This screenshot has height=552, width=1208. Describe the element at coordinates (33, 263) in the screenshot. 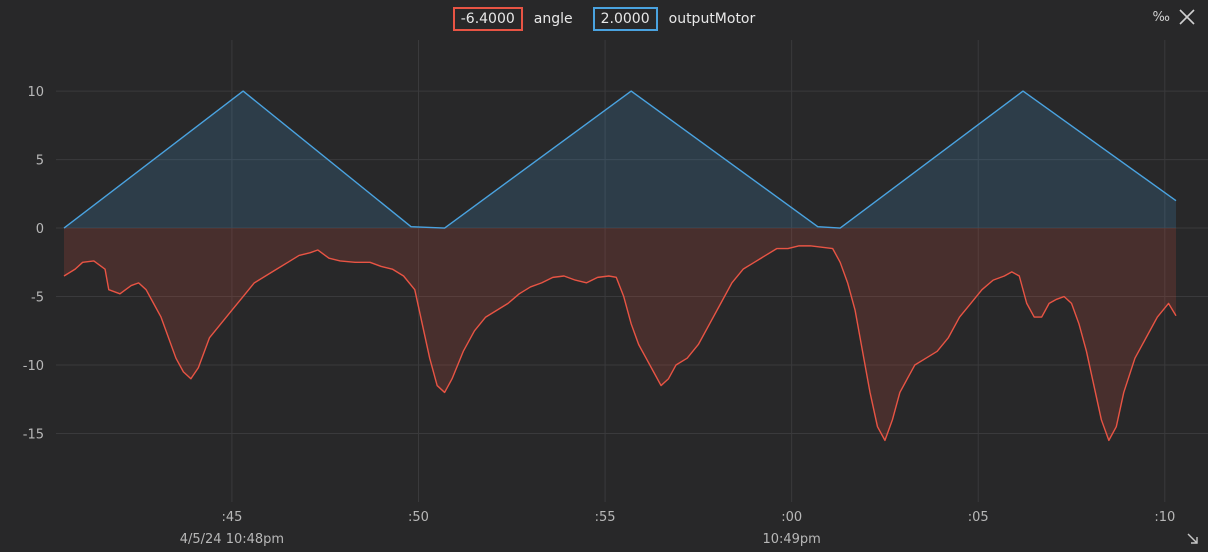

I see `y-axis: 10 5 0 -5 -10 -15` at that location.